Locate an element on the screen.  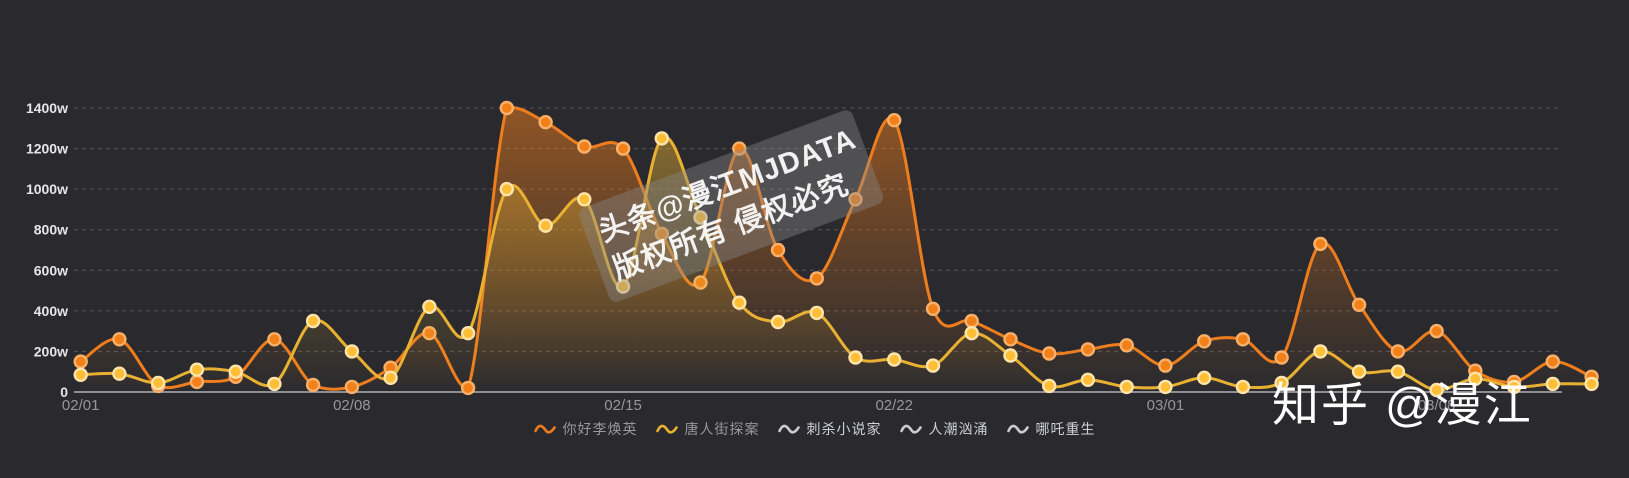
legend-label: 你好李焕英 is located at coordinates (600, 429).